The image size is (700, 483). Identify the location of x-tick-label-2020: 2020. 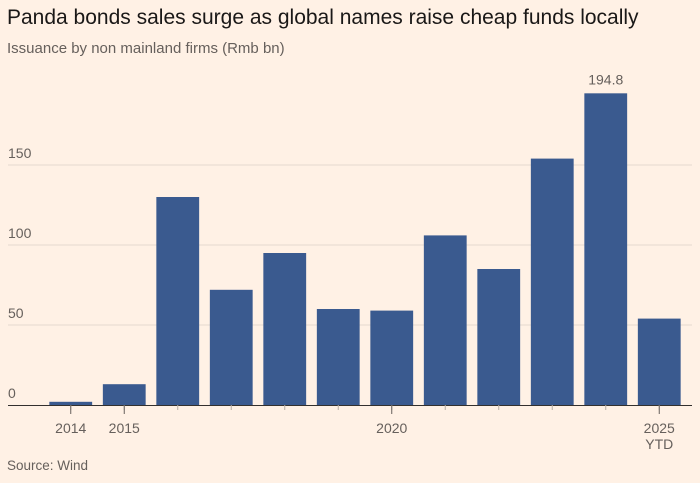
(391, 428).